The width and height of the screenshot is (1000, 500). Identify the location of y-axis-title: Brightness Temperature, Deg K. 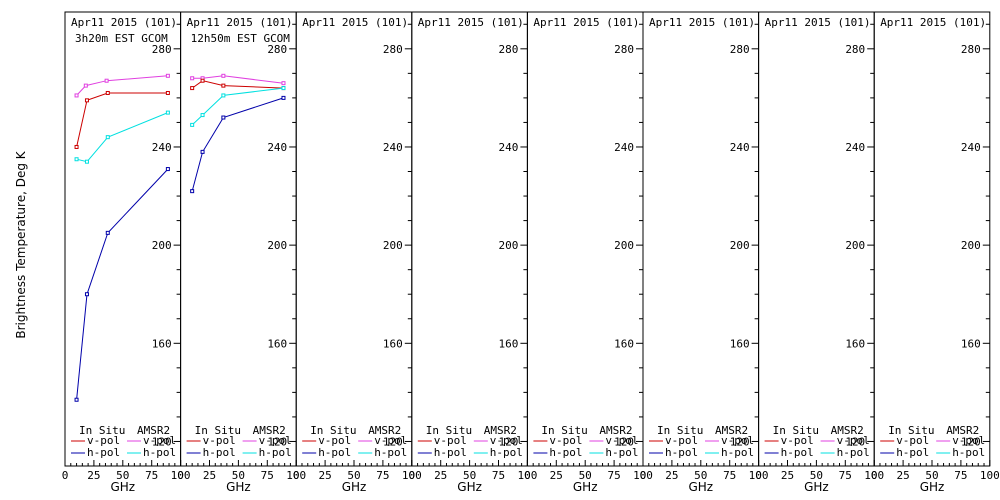
(21, 244).